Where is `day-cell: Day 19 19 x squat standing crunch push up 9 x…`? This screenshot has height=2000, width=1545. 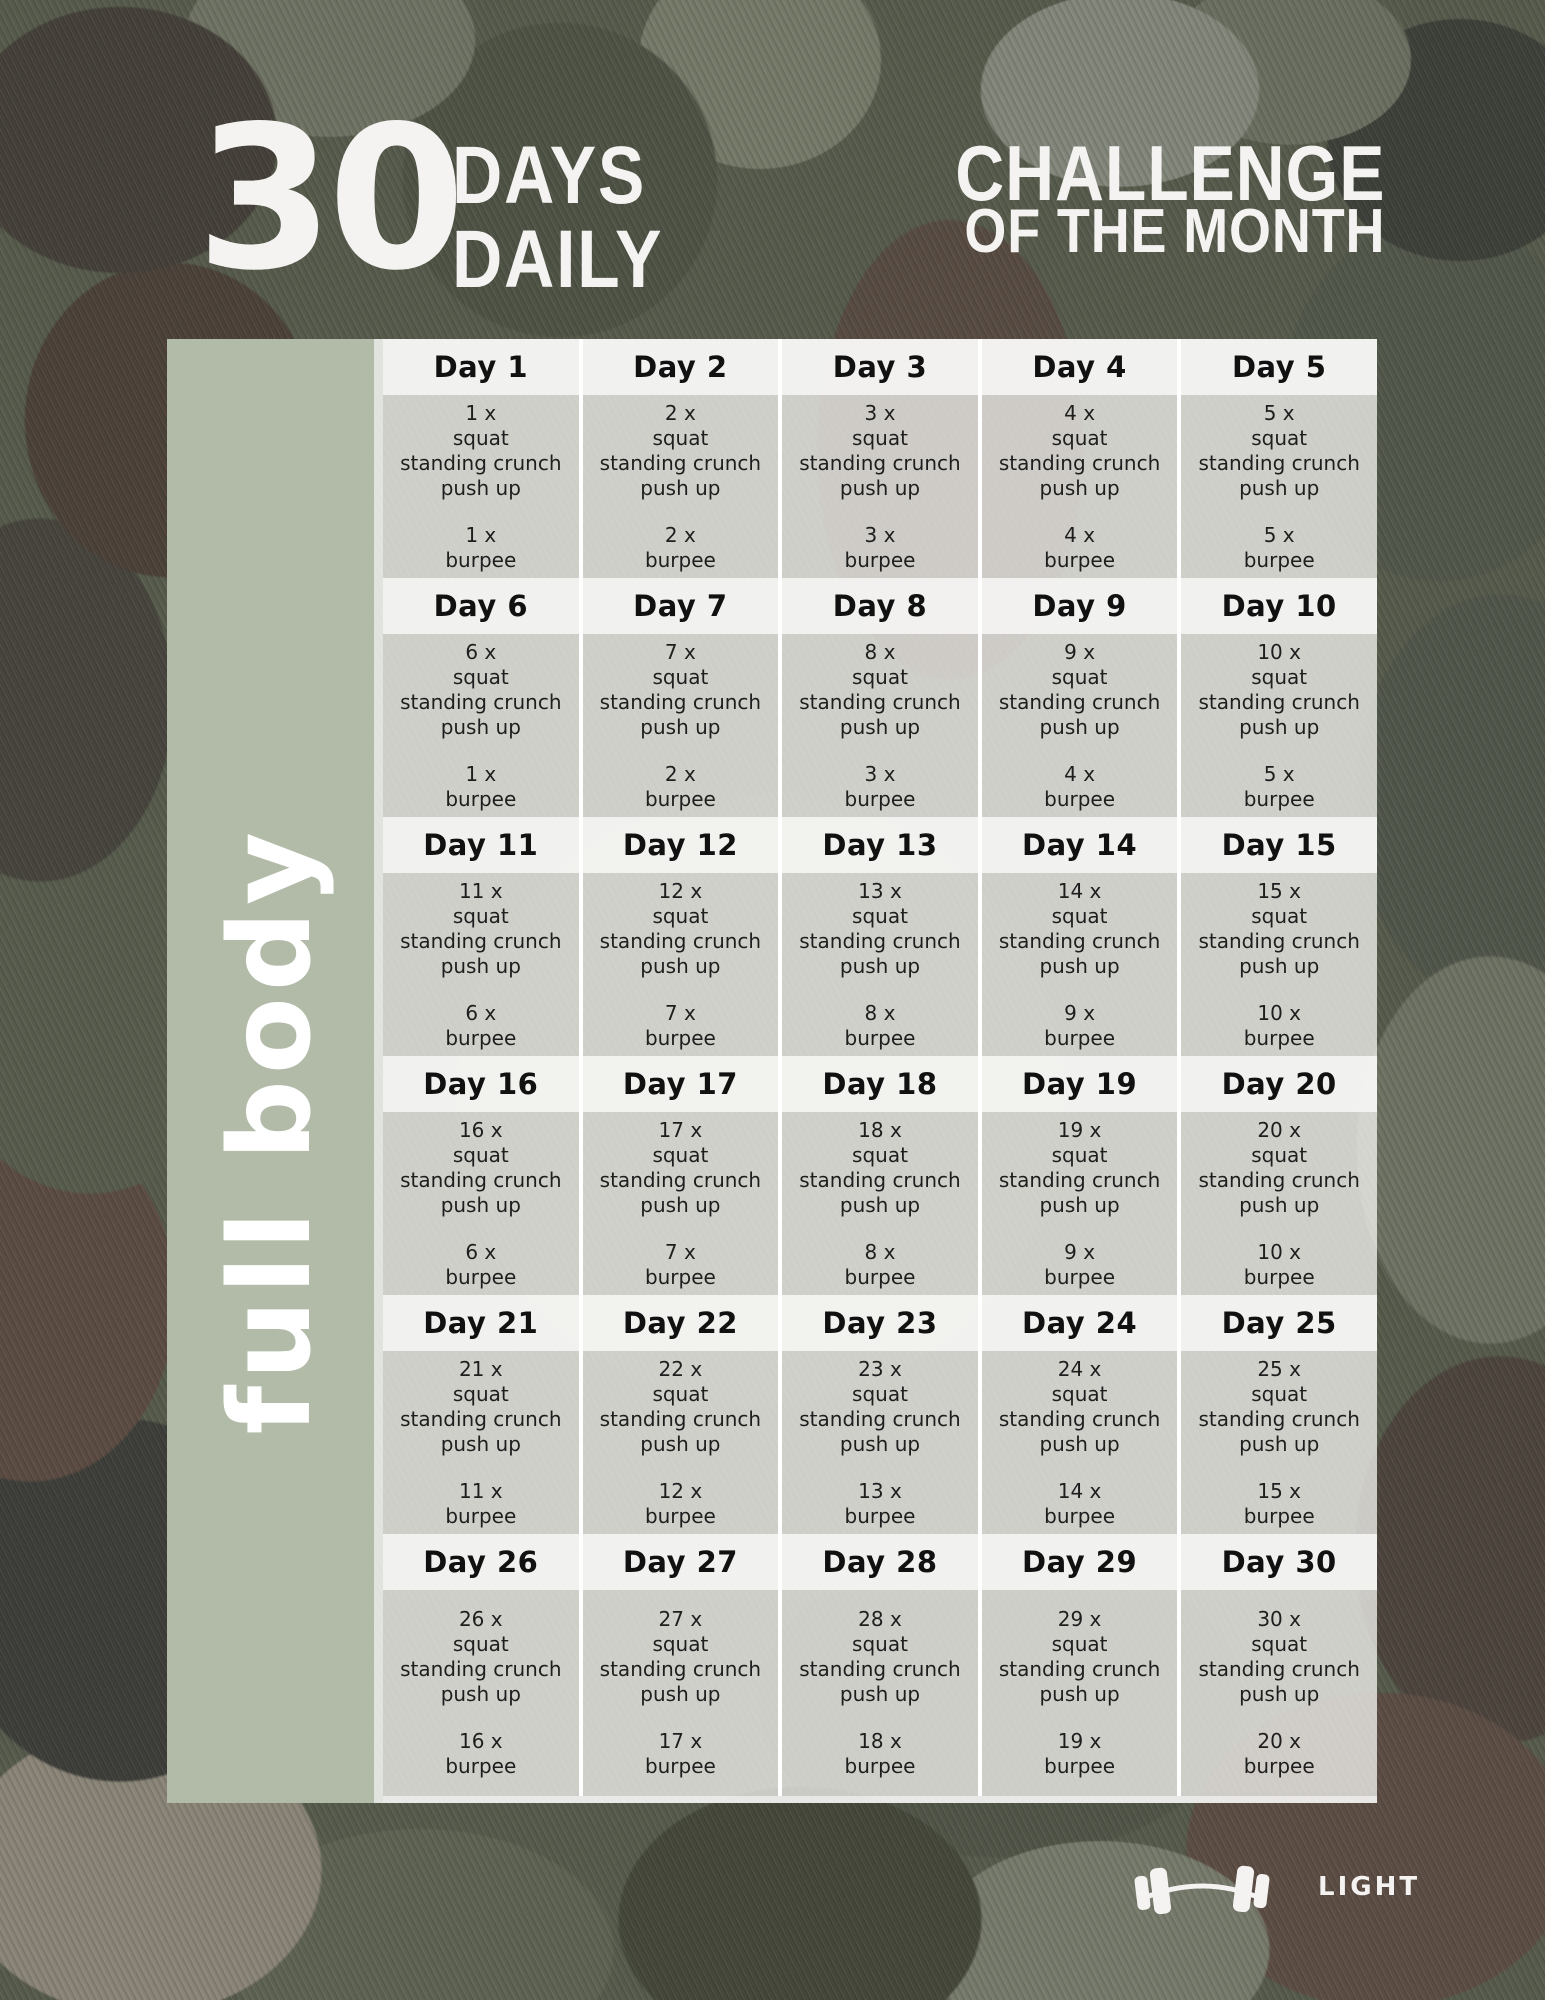 day-cell: Day 19 19 x squat standing crunch push up 9 x… is located at coordinates (1077, 1175).